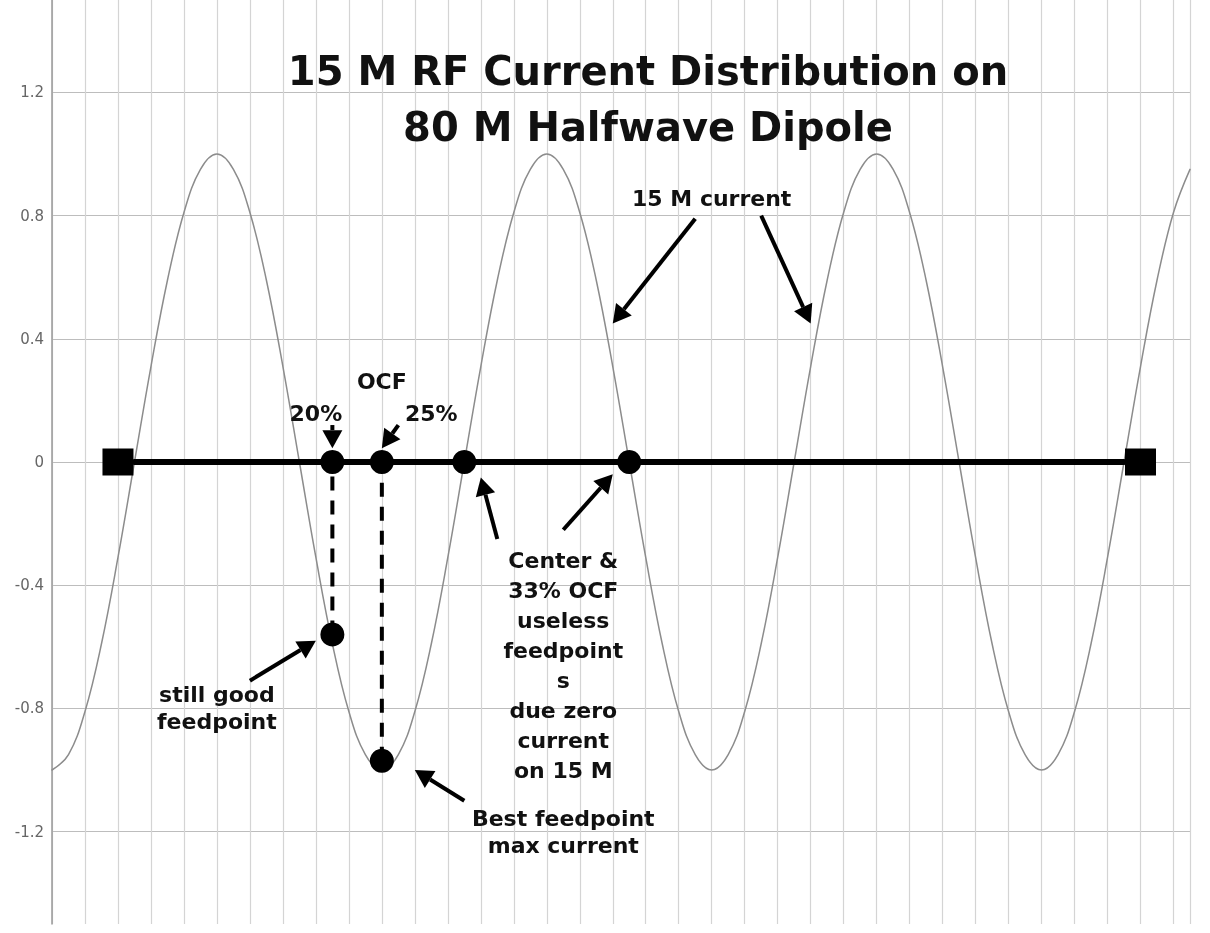 The width and height of the screenshot is (1210, 933). Describe the element at coordinates (316, 414) in the screenshot. I see `annotation: 20%` at that location.